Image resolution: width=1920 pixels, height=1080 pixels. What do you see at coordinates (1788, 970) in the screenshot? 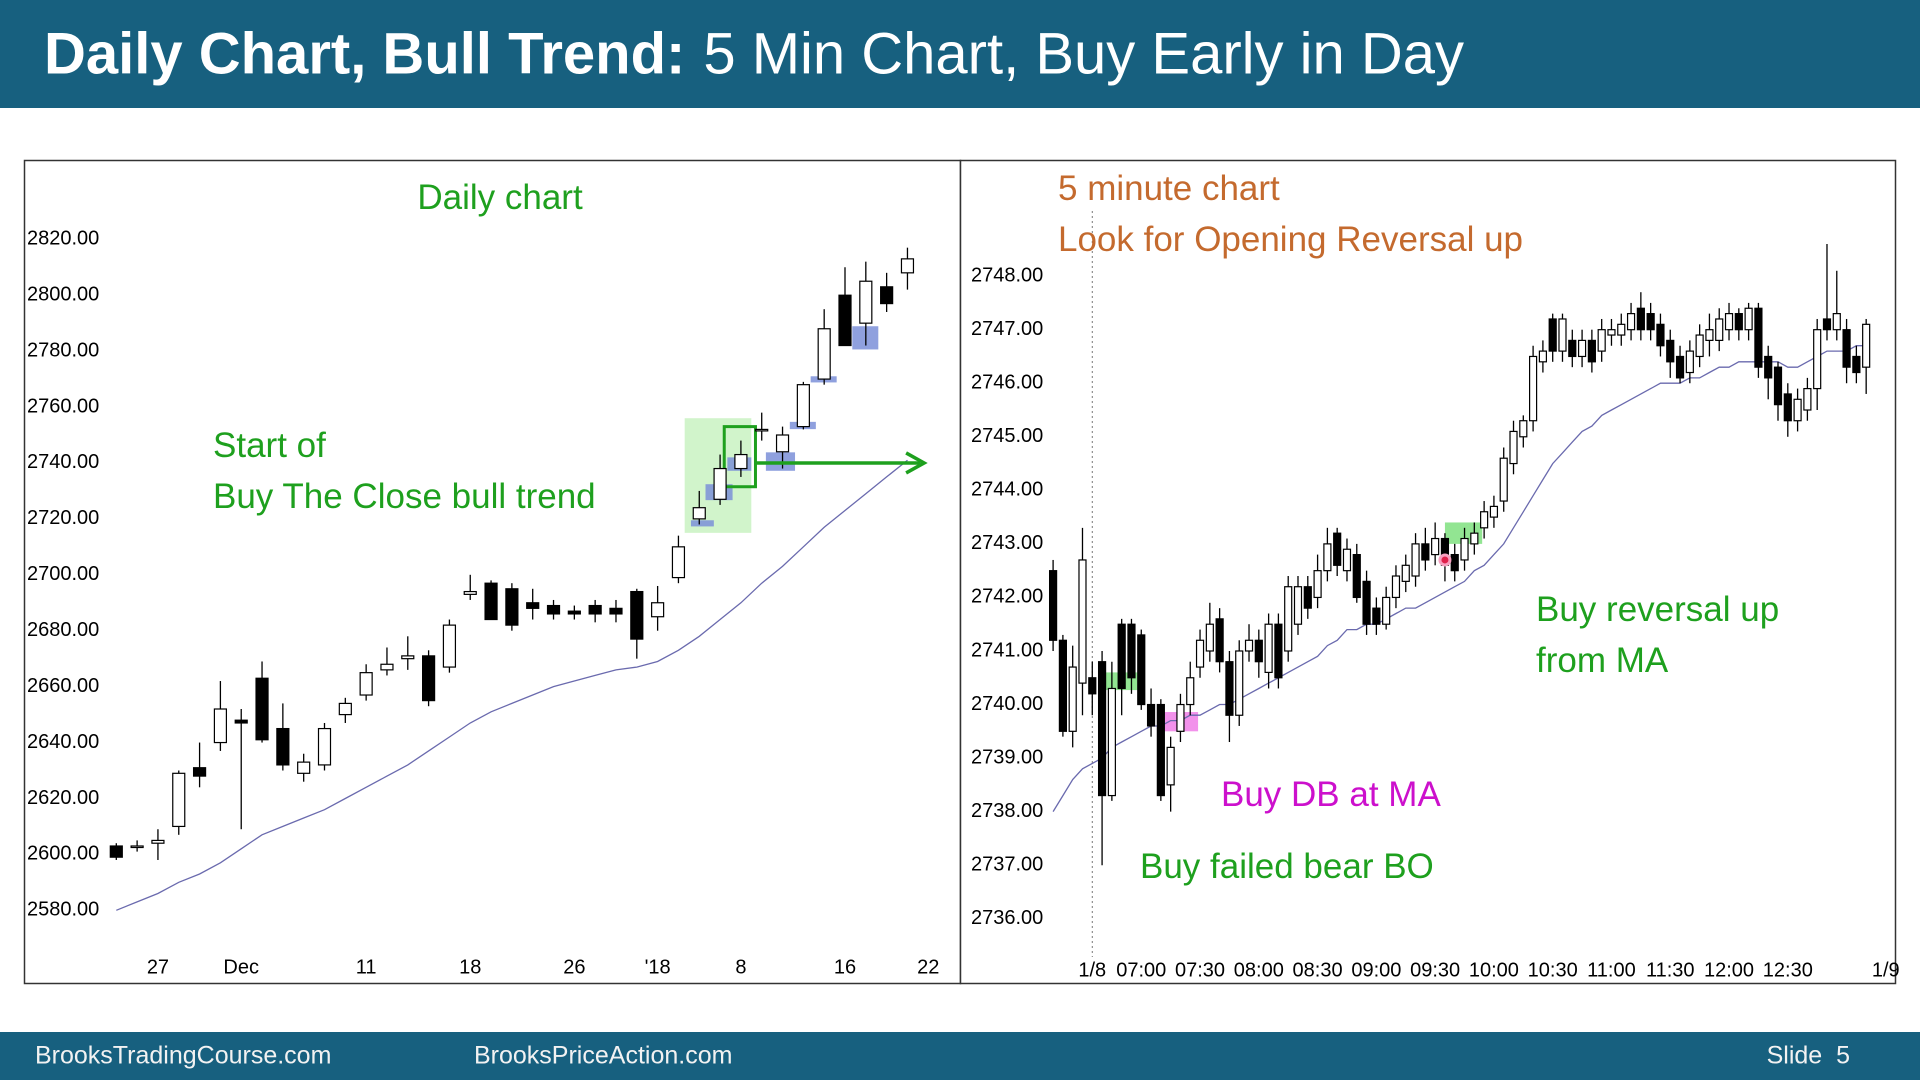
I see `x-tick-label: 12:30` at bounding box center [1788, 970].